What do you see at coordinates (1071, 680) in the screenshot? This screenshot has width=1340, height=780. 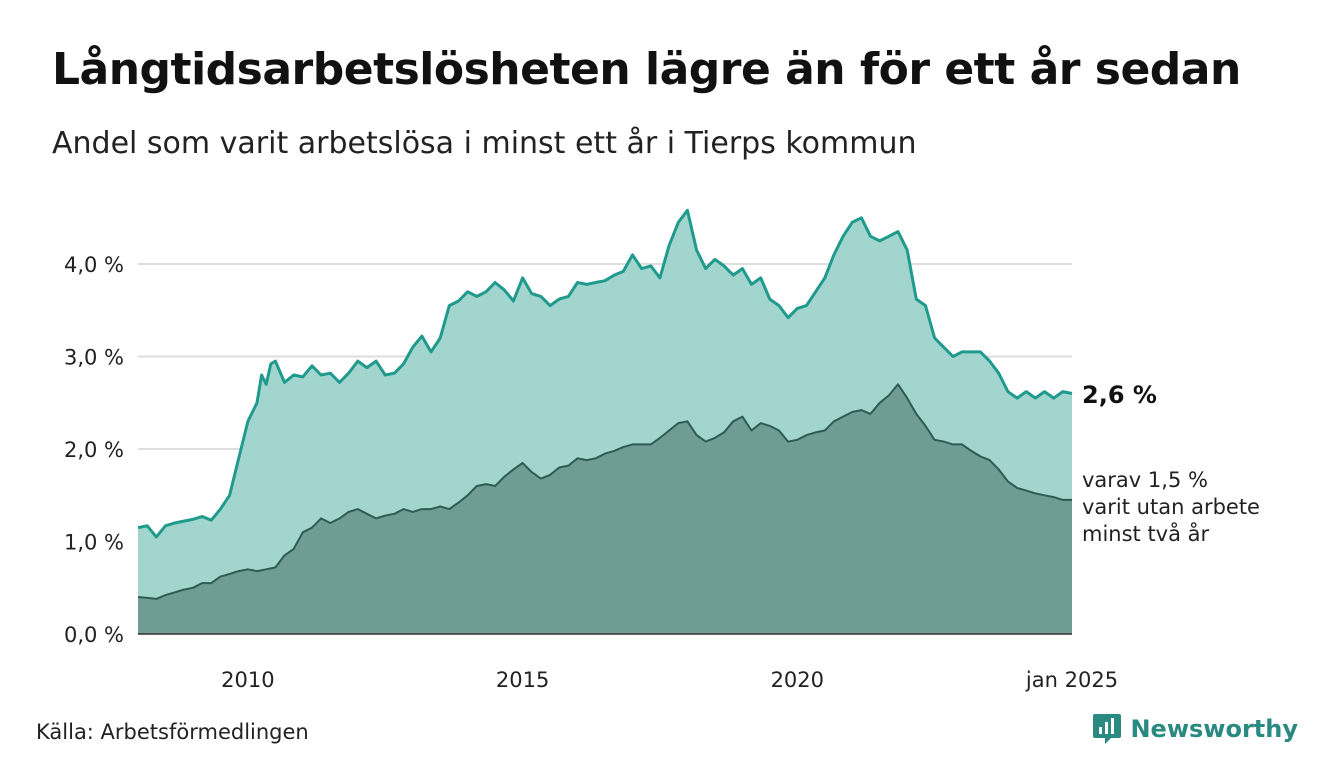 I see `x-tick-label: jan 2025` at bounding box center [1071, 680].